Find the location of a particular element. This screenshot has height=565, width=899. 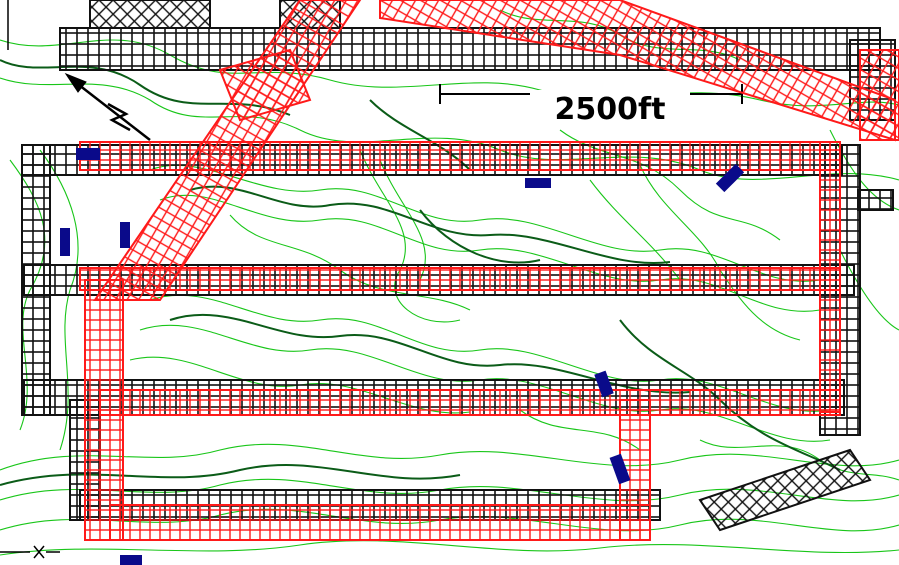

north-arrow-icon is located at coordinates (107, 106).